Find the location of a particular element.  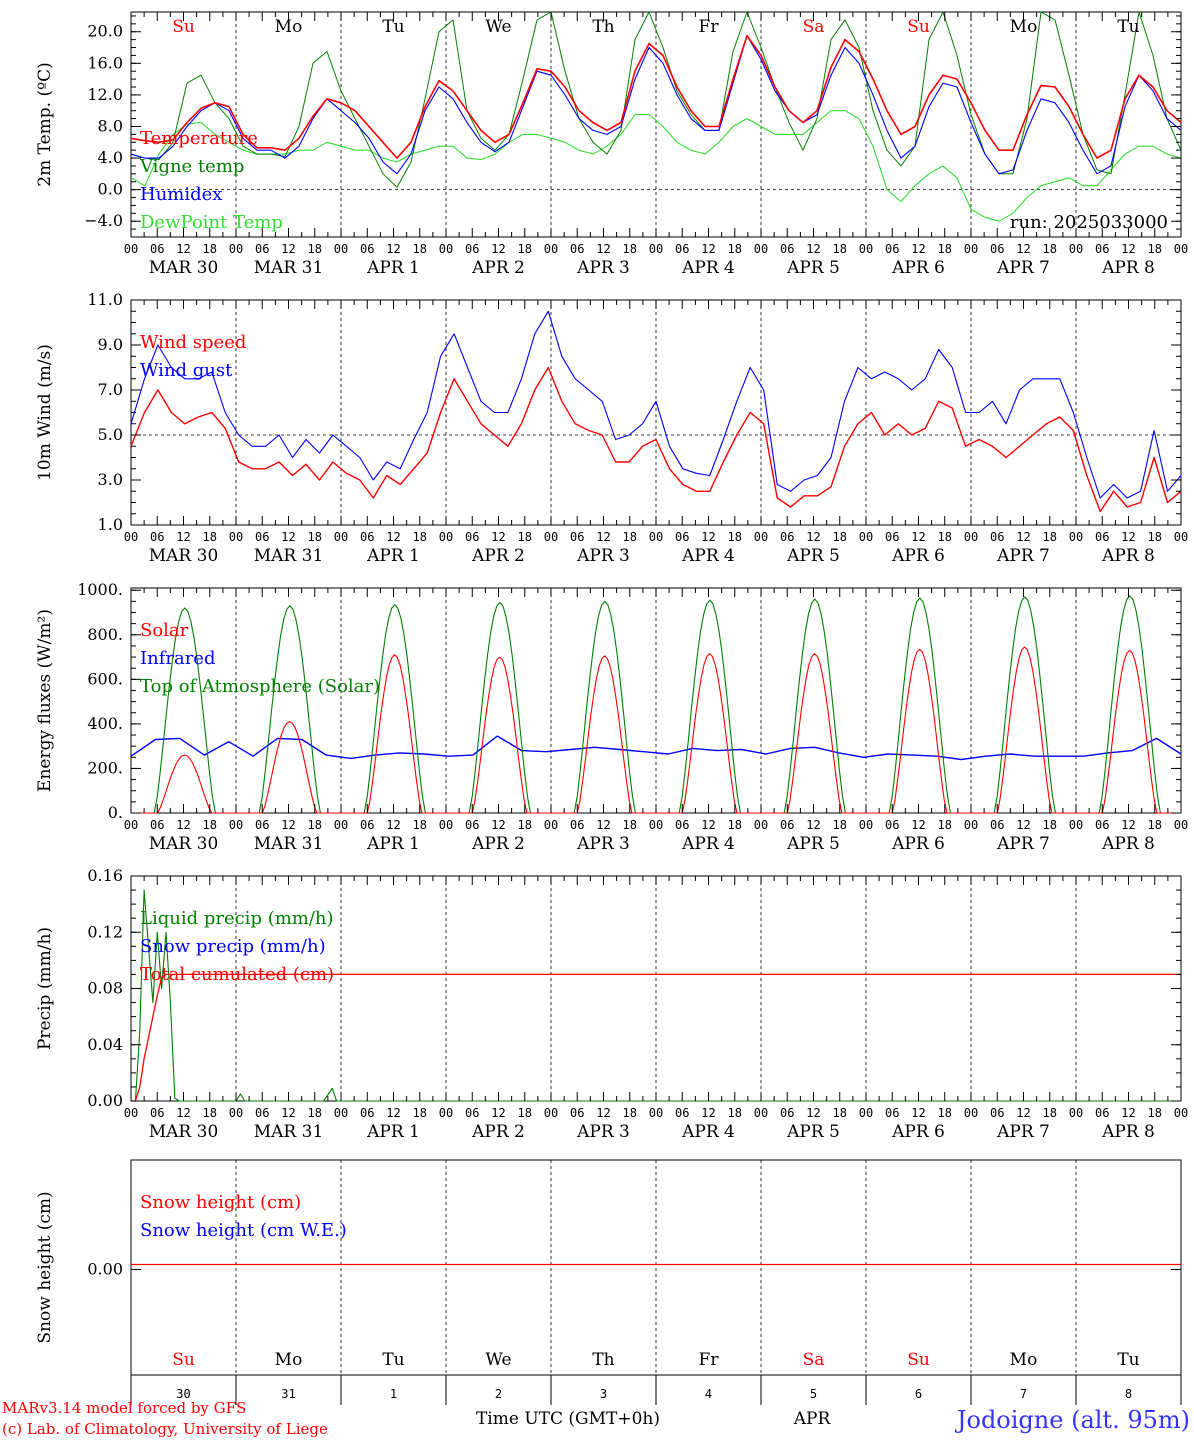

legend-entry: Wind gust is located at coordinates (186, 370).